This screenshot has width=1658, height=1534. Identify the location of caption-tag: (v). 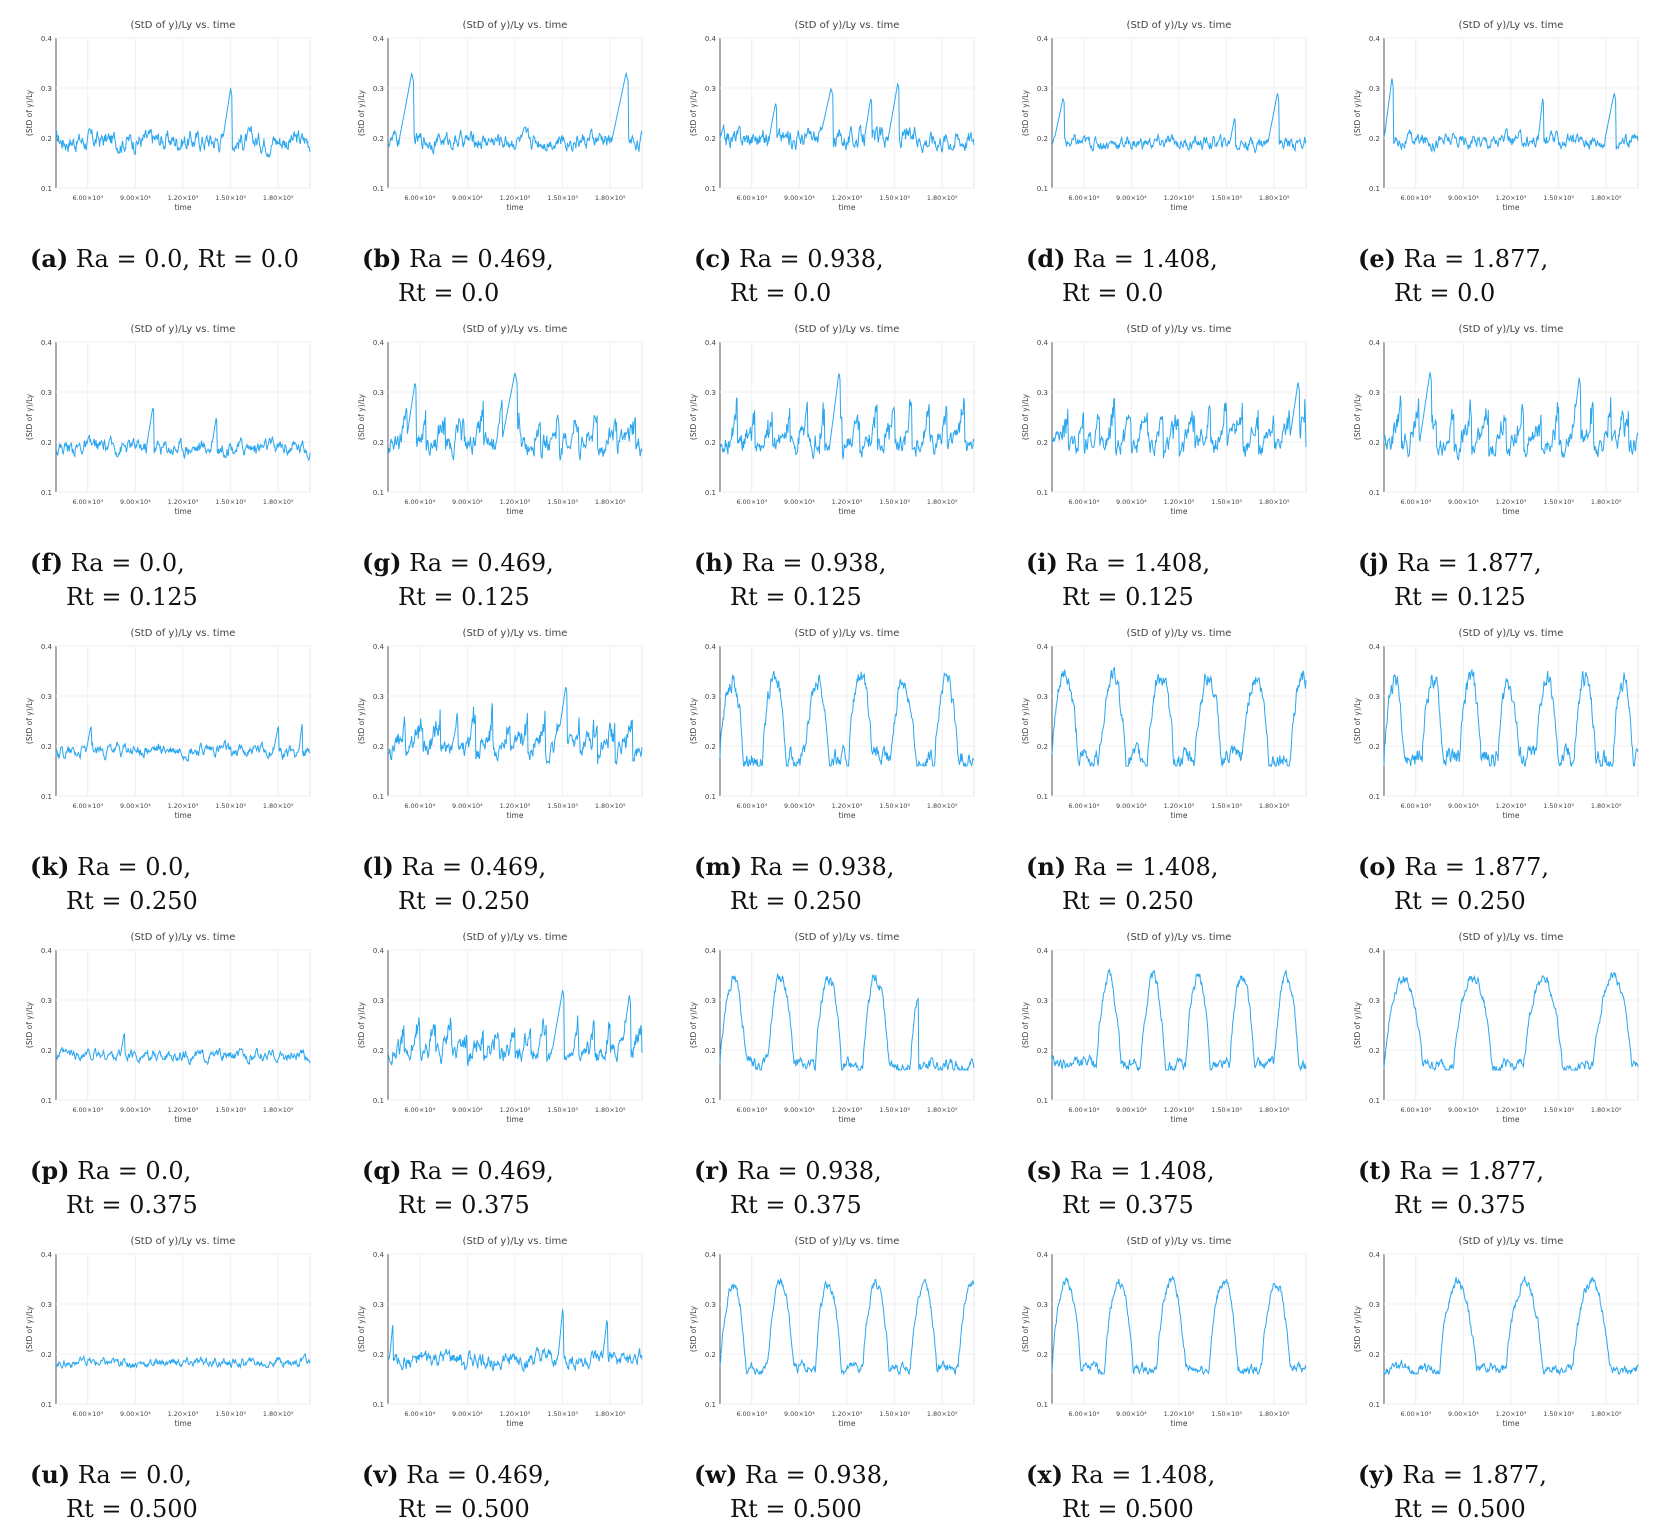
(380, 1474).